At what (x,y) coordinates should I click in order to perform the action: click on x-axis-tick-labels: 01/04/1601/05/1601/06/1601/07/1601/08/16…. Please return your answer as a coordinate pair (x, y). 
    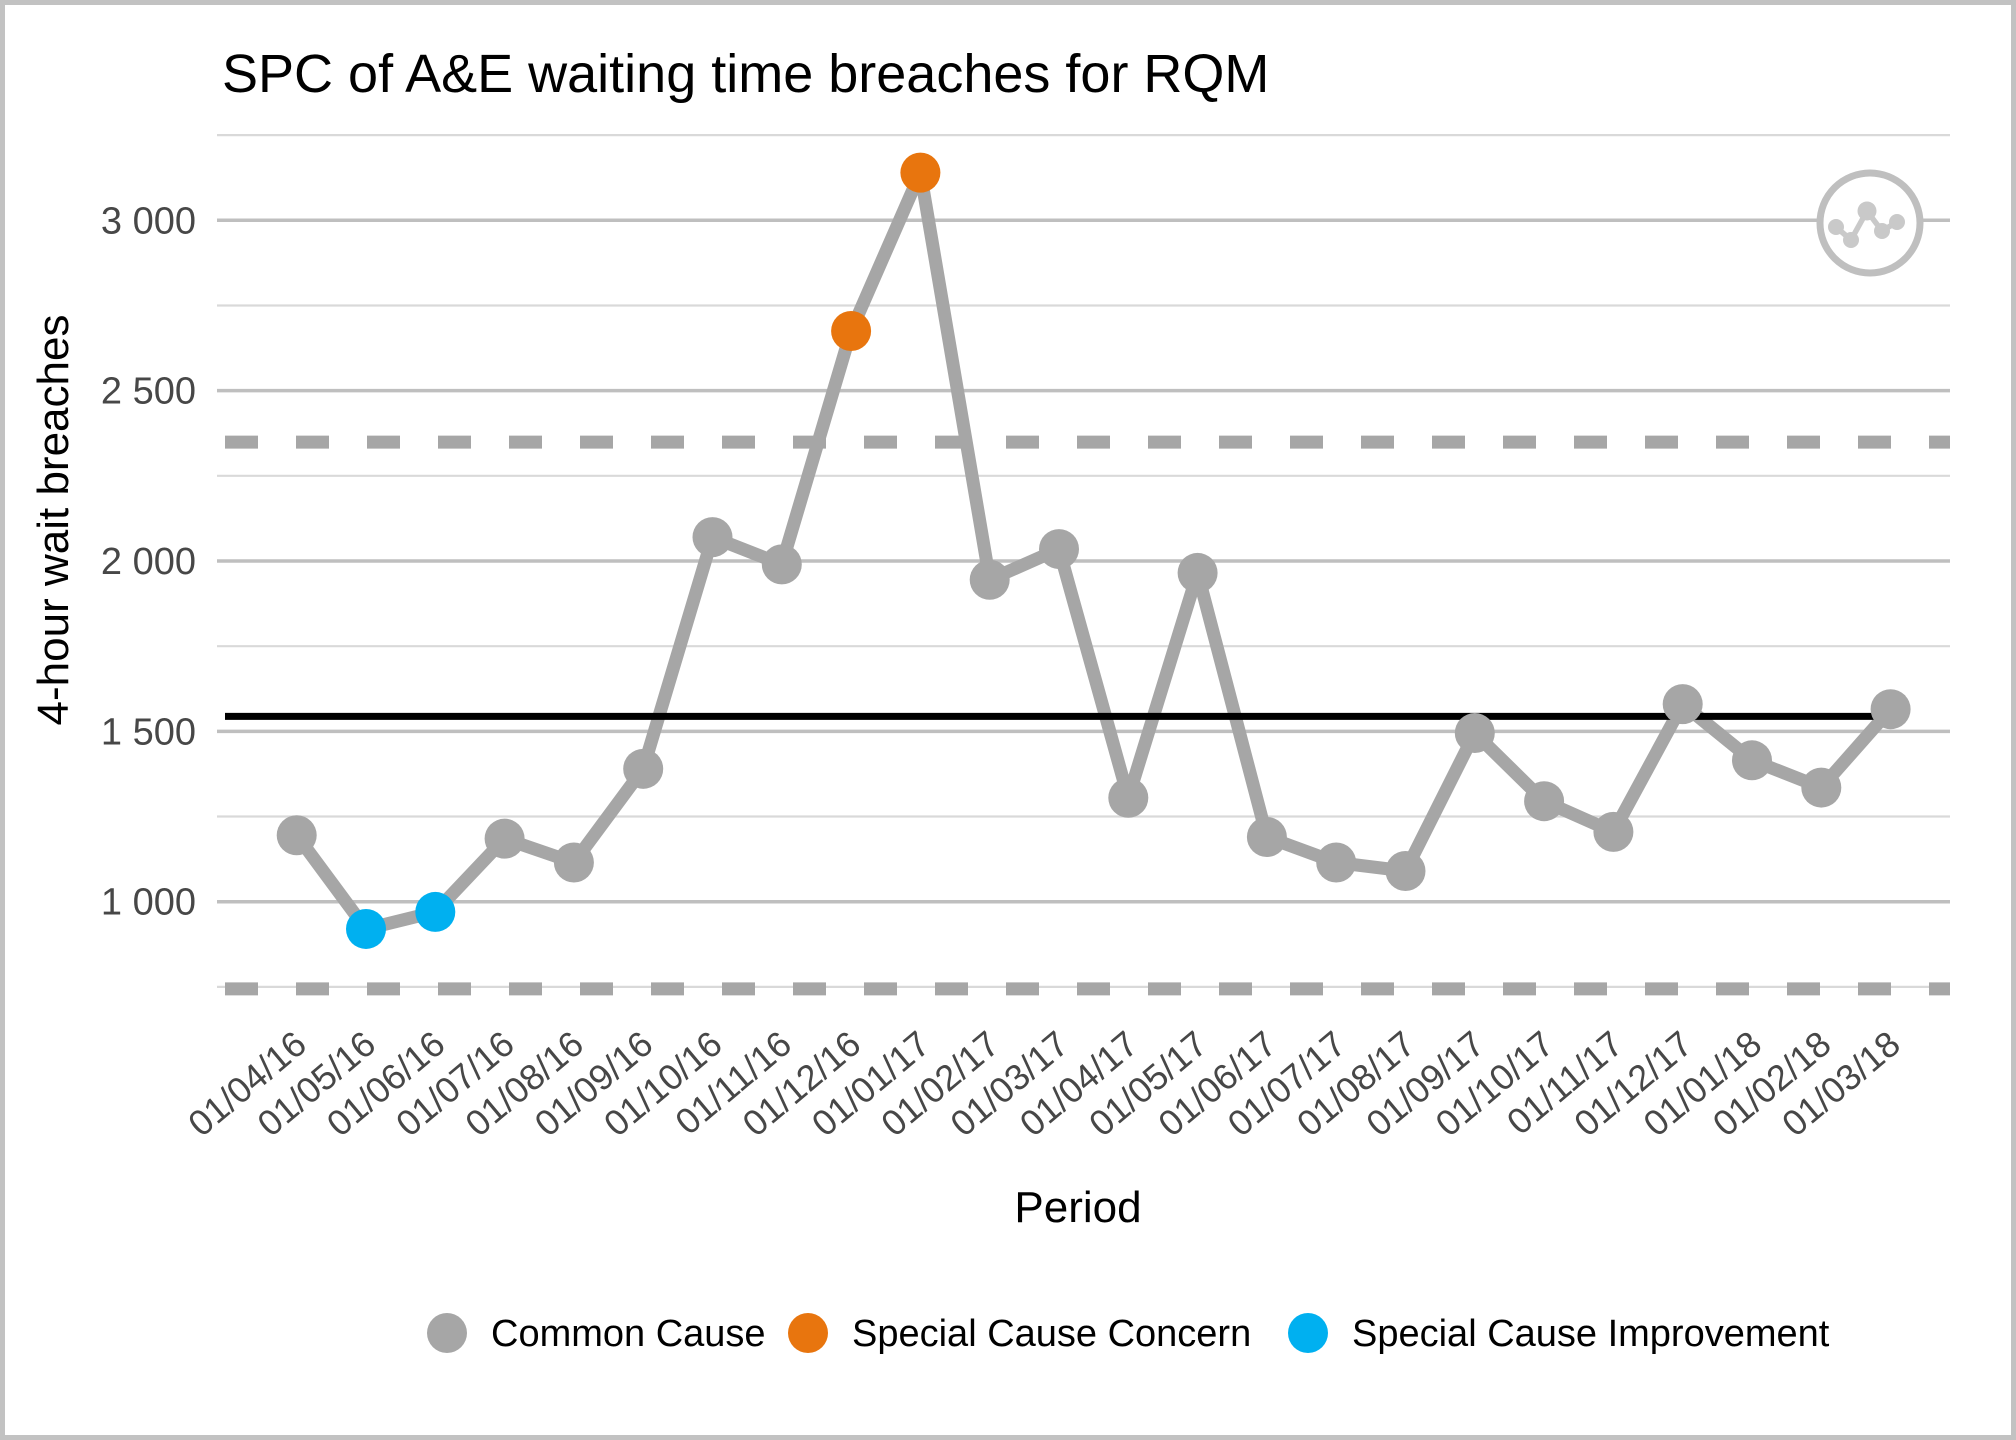
    Looking at the image, I should click on (1044, 1083).